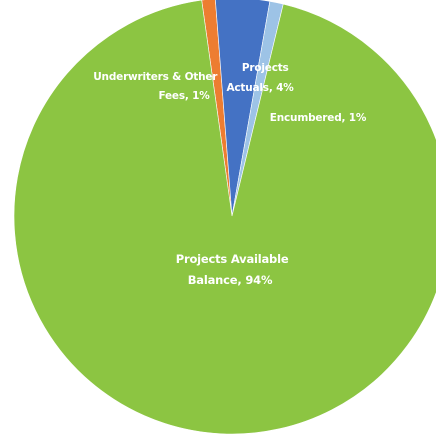  I want to click on slice-label-underwriters: Underwriters & Other Fees, 1%, so click(157, 86).